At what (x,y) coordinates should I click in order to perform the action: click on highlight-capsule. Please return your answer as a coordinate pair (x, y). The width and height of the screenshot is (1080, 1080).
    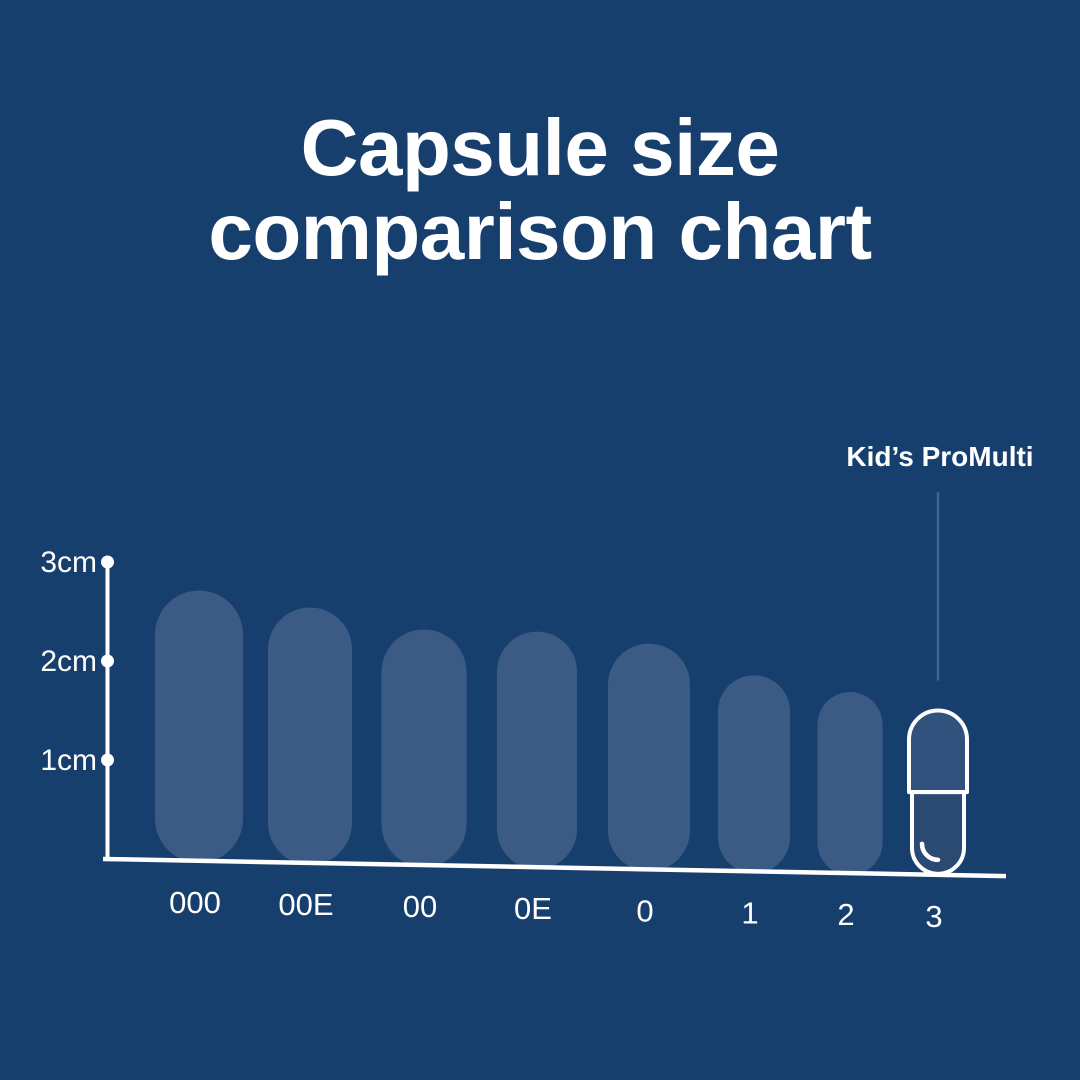
    Looking at the image, I should click on (938, 792).